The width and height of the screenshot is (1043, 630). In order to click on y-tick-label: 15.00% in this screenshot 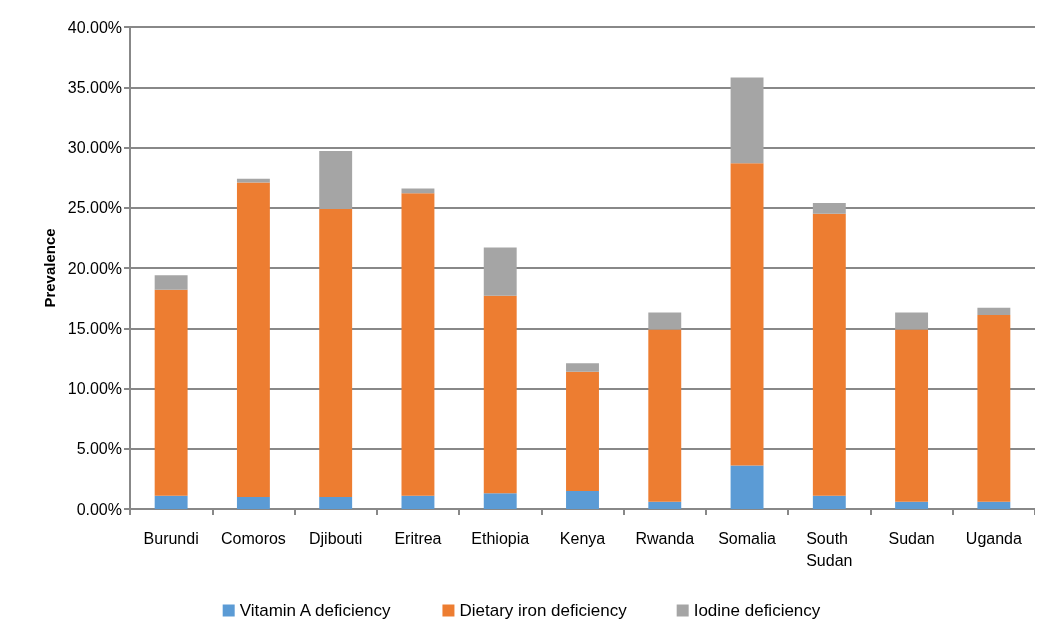, I will do `click(94, 328)`.